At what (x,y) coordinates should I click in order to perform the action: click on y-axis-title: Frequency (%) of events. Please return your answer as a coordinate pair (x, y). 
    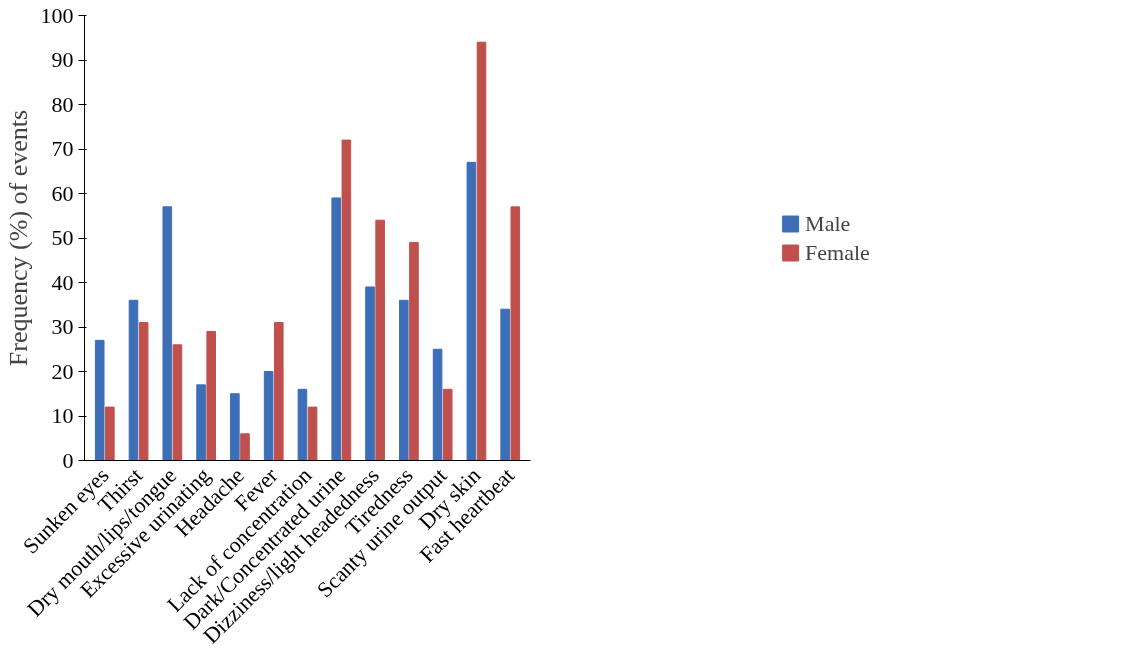
    Looking at the image, I should click on (18, 238).